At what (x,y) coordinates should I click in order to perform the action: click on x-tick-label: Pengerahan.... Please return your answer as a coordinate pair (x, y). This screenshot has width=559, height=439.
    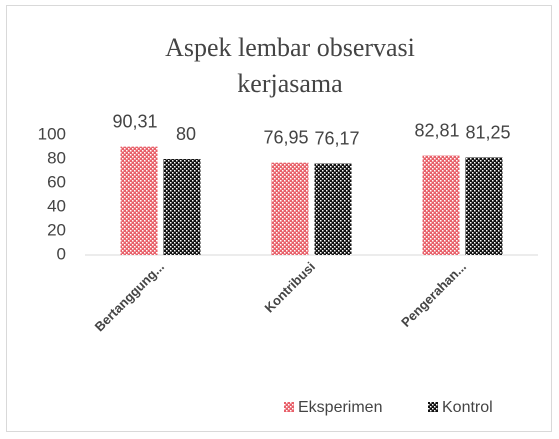
    Looking at the image, I should click on (433, 294).